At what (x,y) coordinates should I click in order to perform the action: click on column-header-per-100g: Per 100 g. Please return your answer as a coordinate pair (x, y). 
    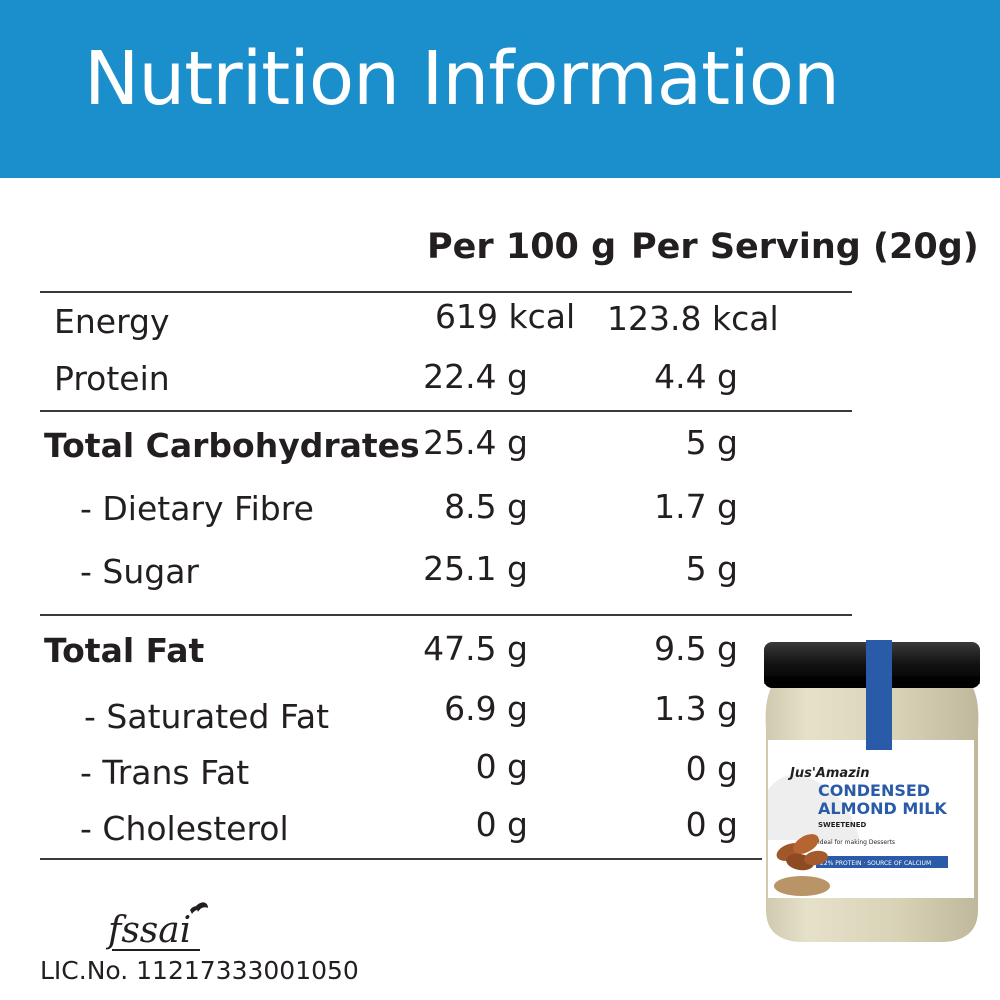
    Looking at the image, I should click on (522, 247).